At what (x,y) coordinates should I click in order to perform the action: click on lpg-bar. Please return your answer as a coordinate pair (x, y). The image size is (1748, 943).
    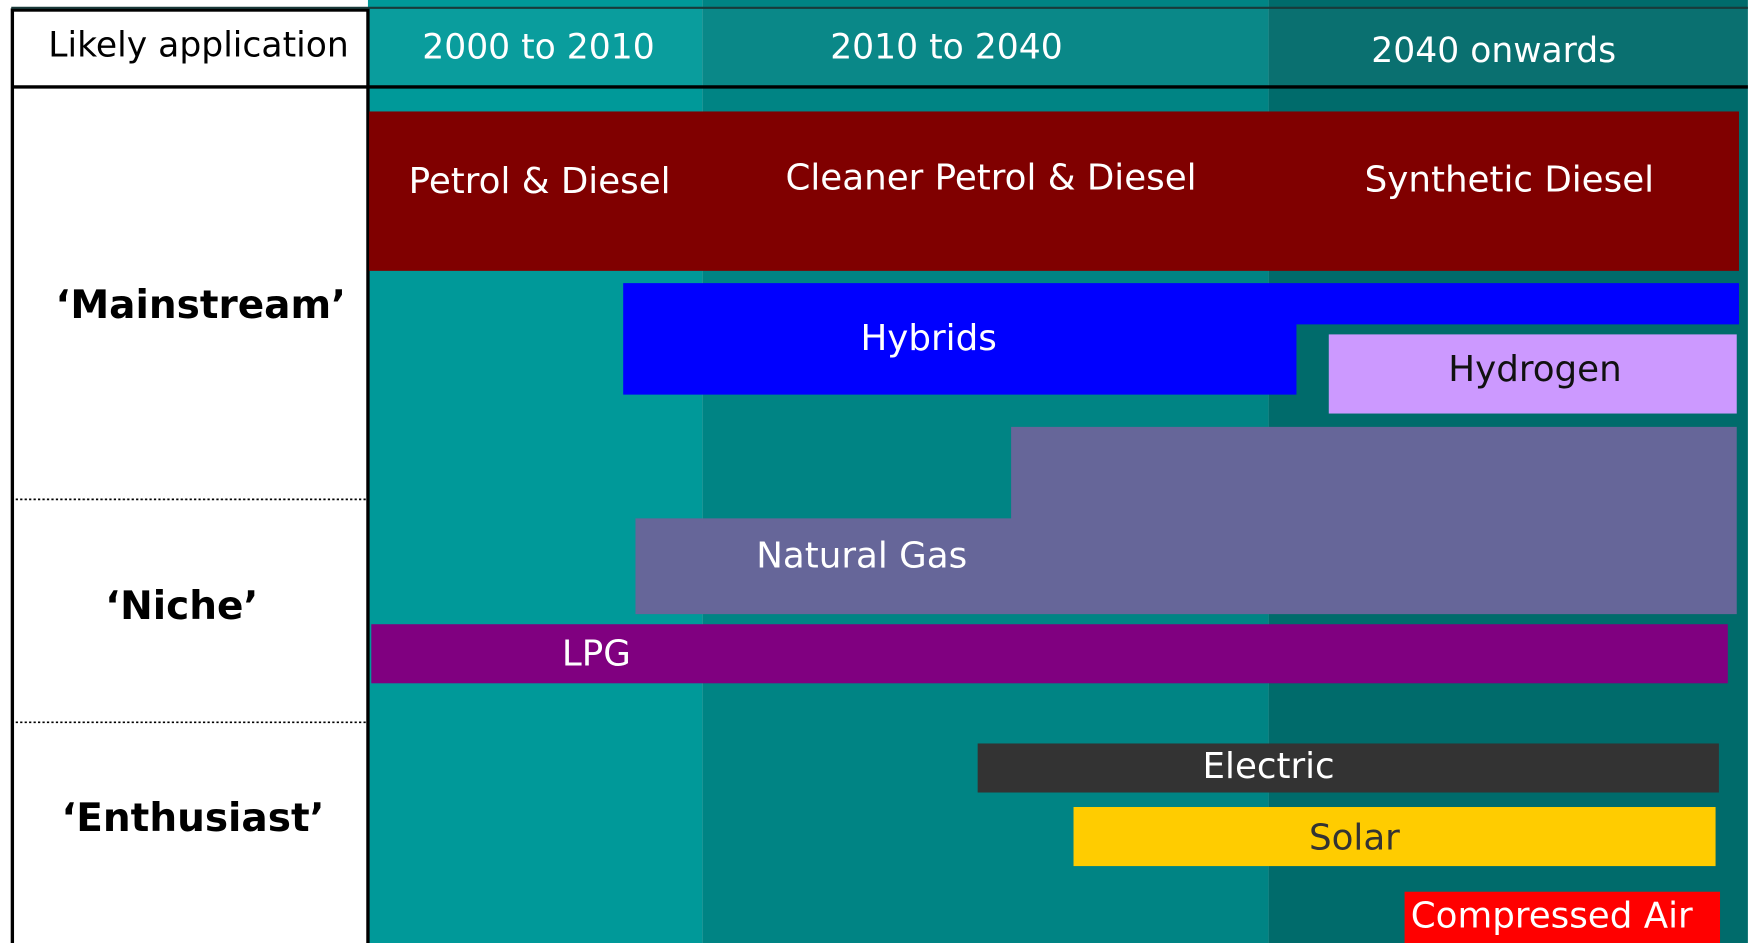
    Looking at the image, I should click on (1049, 654).